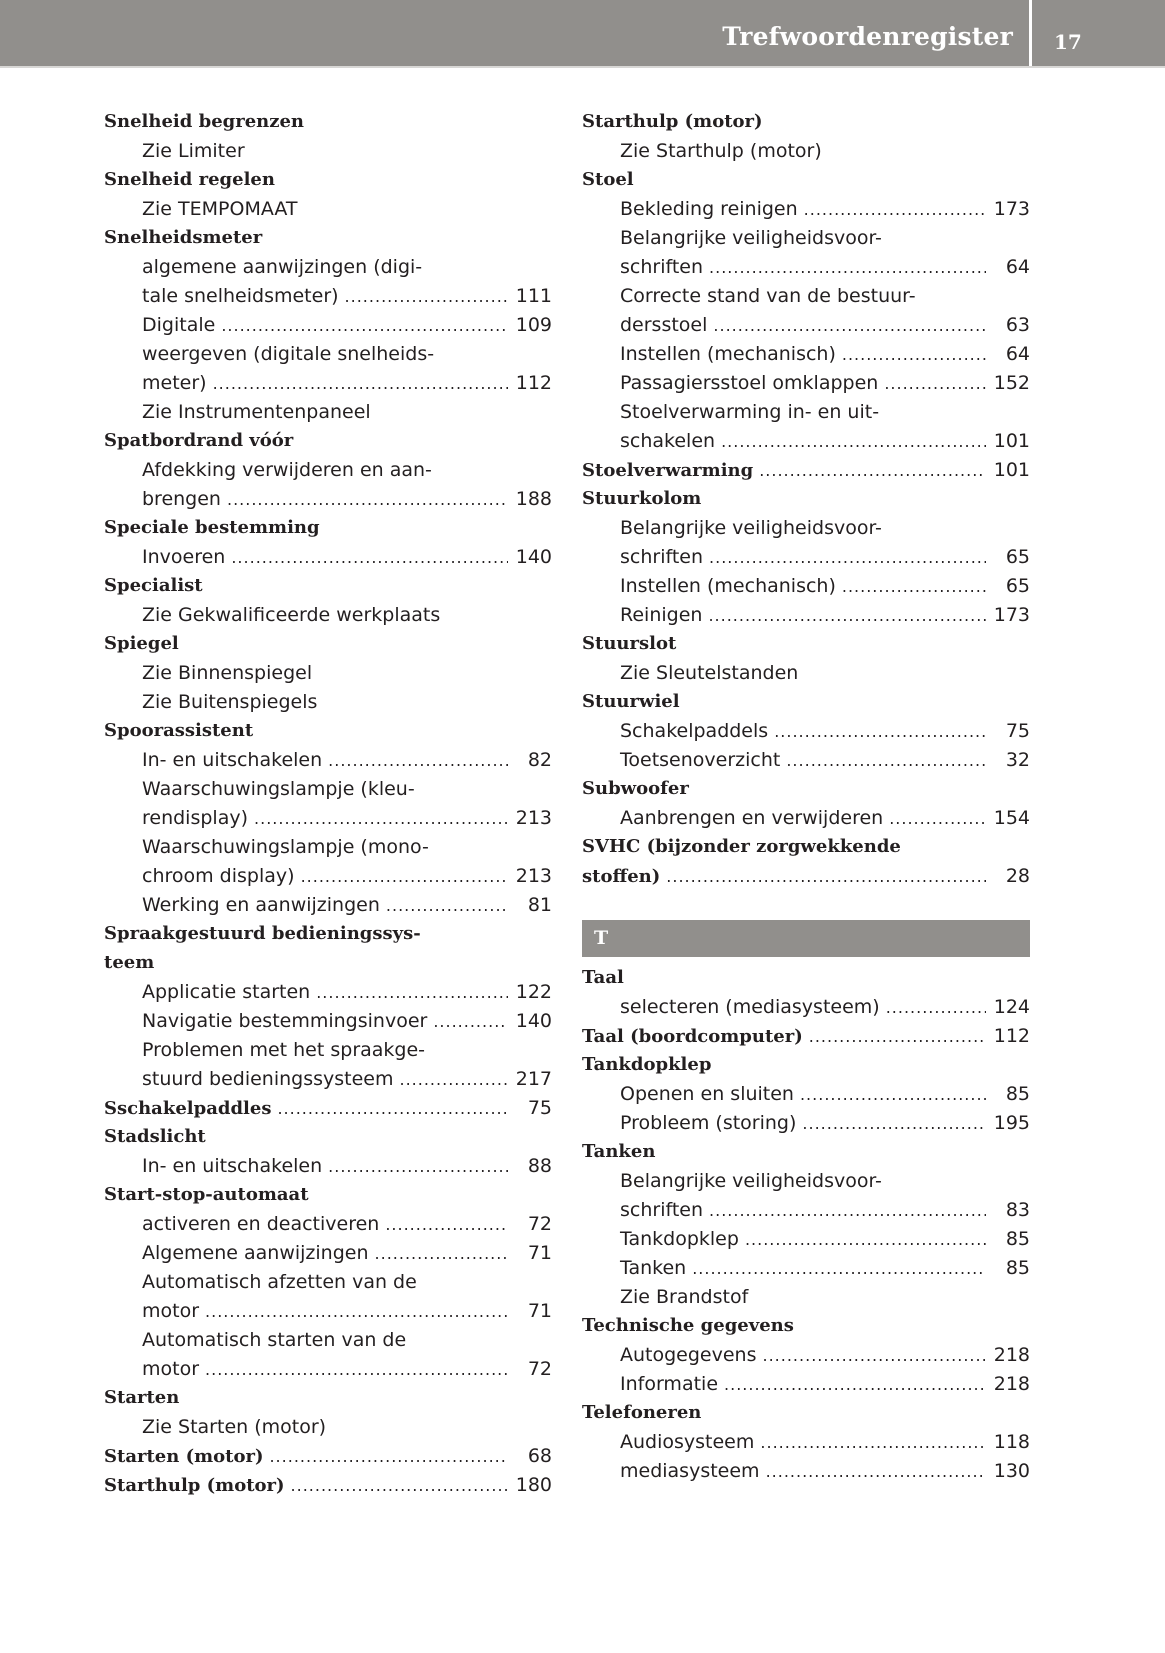 The width and height of the screenshot is (1165, 1653). What do you see at coordinates (240, 296) in the screenshot?
I see `entry-text: tale snelheidsmeter)` at bounding box center [240, 296].